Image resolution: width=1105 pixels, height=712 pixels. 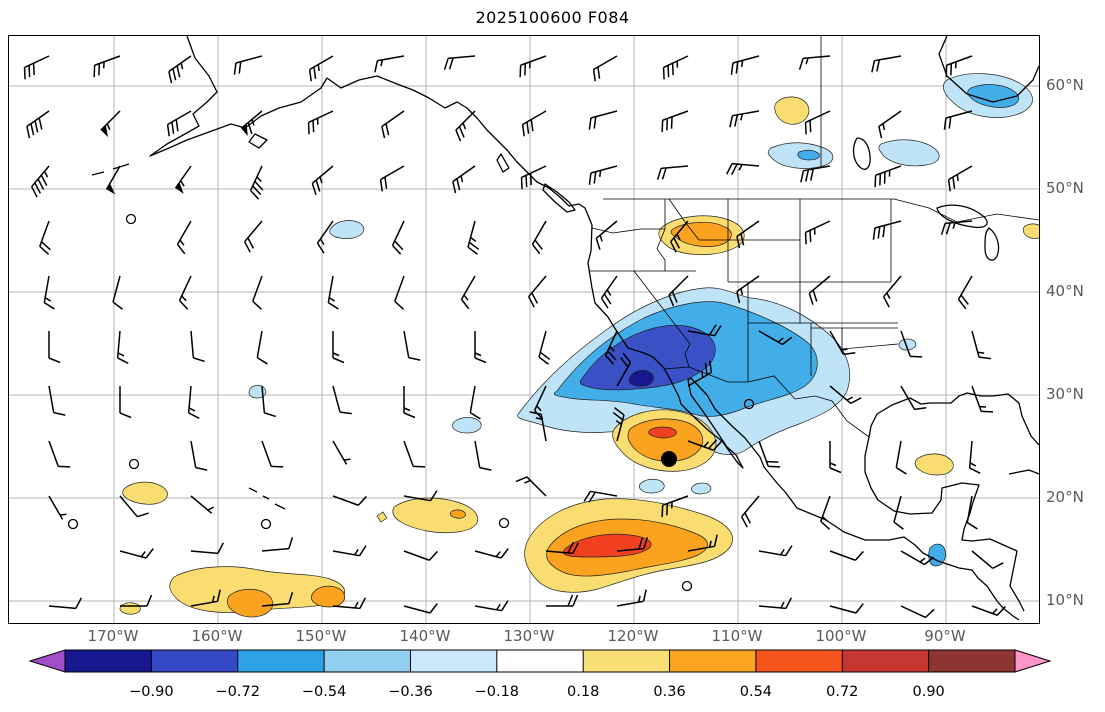 What do you see at coordinates (945, 636) in the screenshot?
I see `x-tick-label: 90°W` at bounding box center [945, 636].